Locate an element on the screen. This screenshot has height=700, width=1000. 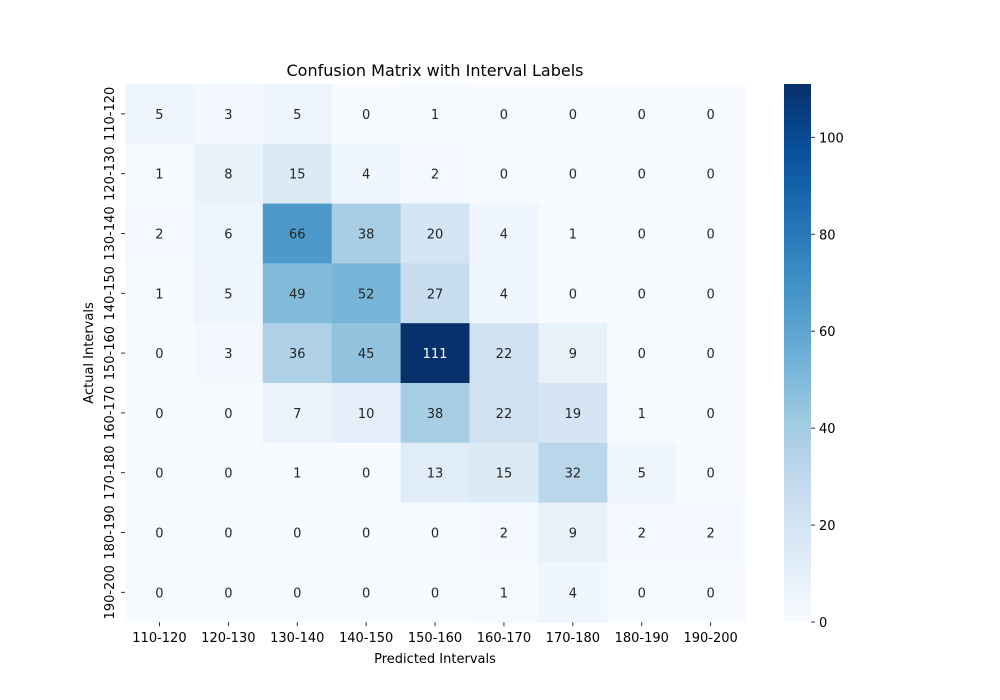
cell-value: 45 is located at coordinates (366, 354).